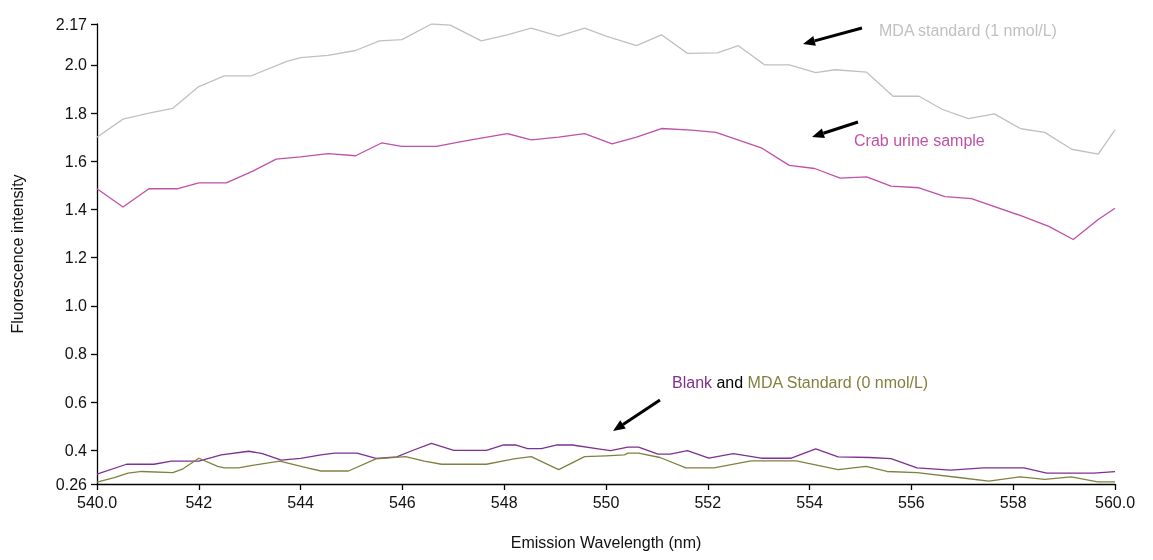 The width and height of the screenshot is (1153, 560). I want to click on annotation: and, so click(730, 382).